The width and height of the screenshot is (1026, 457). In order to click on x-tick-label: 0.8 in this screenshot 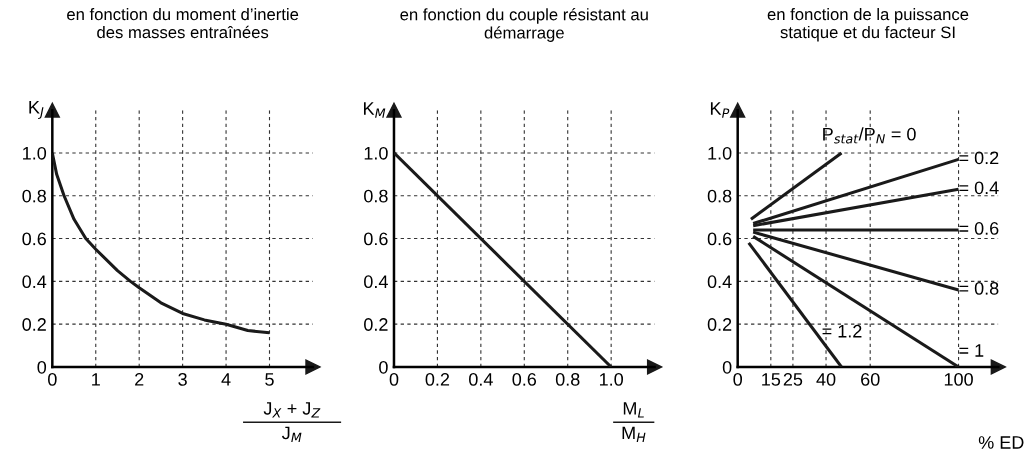, I will do `click(567, 379)`.